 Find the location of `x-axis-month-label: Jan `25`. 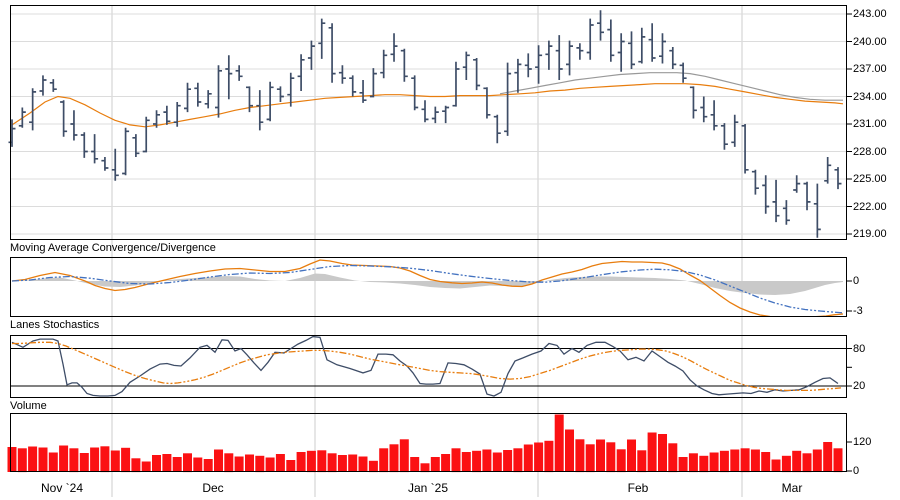

x-axis-month-label: Jan `25 is located at coordinates (428, 488).